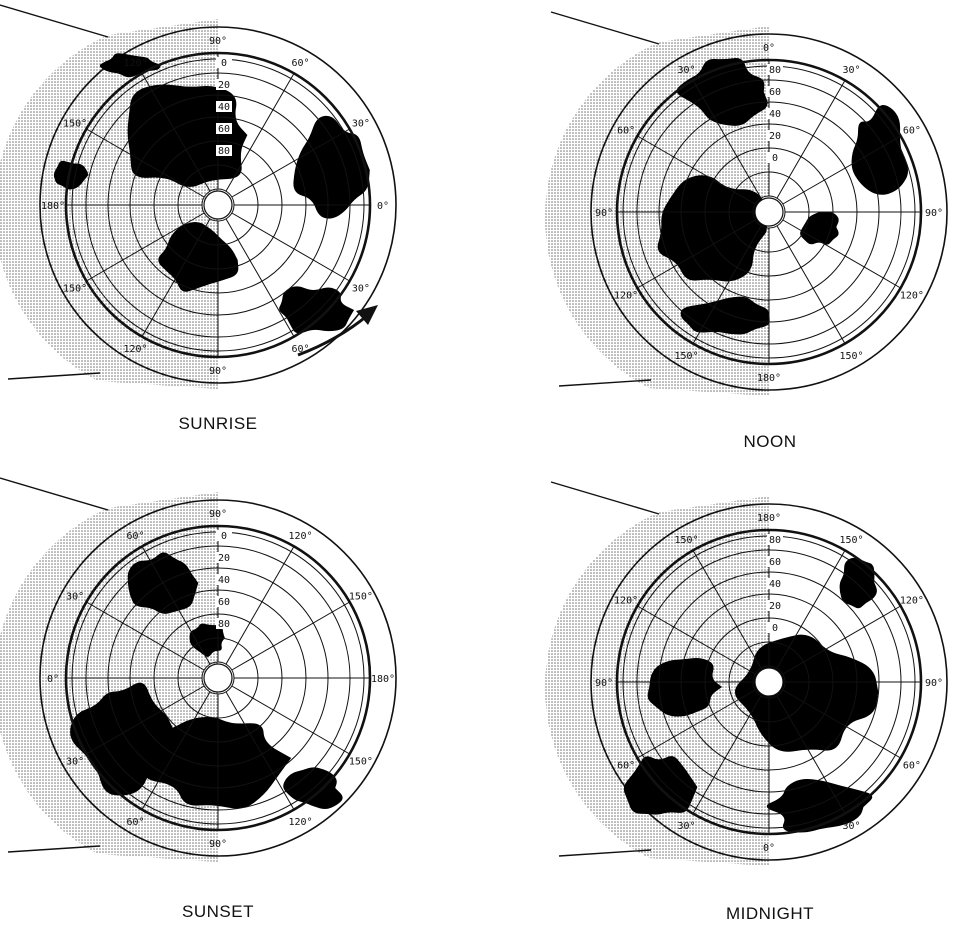 This screenshot has height=930, width=958. I want to click on caption-sunset: SUNSET, so click(218, 911).